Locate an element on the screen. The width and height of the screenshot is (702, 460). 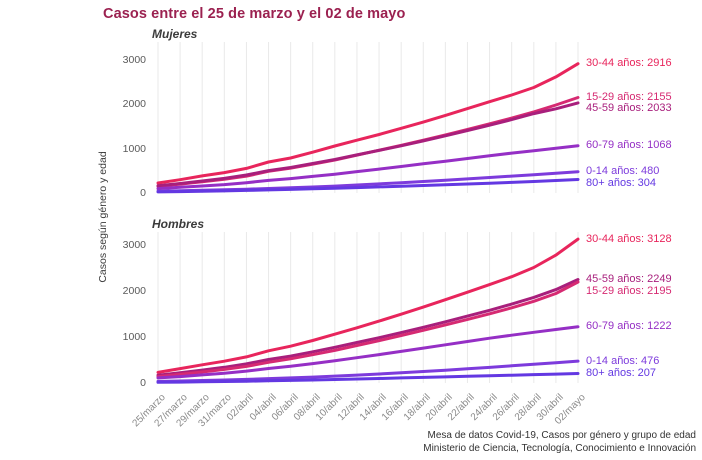
series-end-label-80+-a-os: 80+ años: 304 is located at coordinates (621, 182).